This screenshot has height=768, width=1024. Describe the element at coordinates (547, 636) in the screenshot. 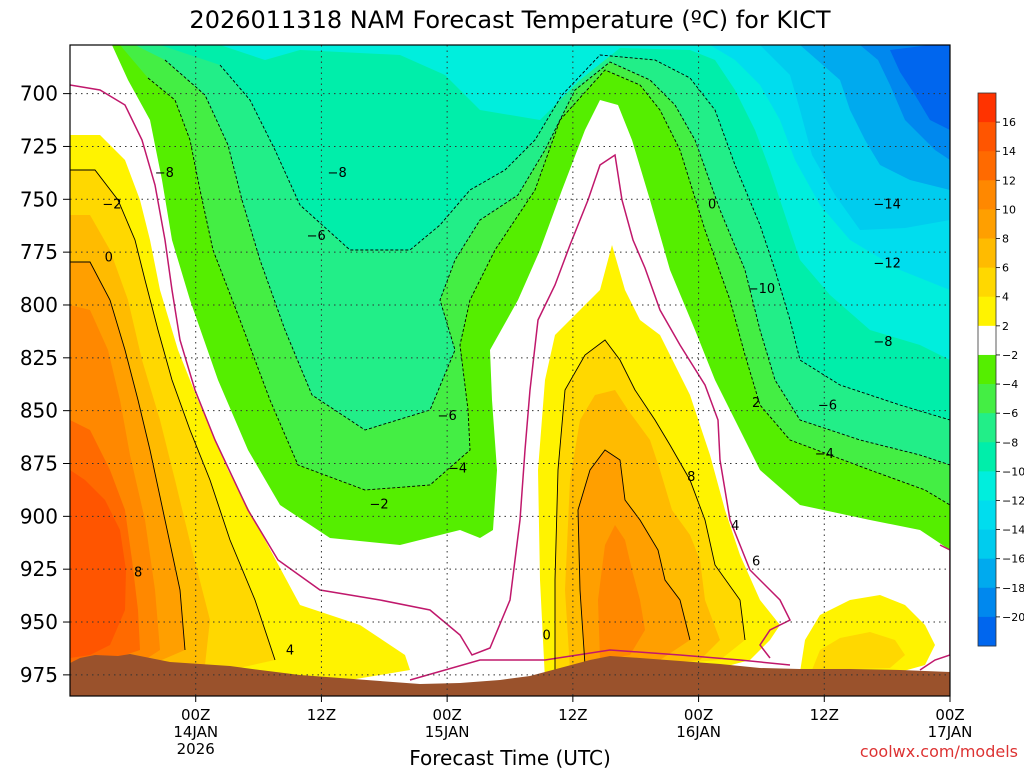

I see `contour-label-10: 0` at that location.